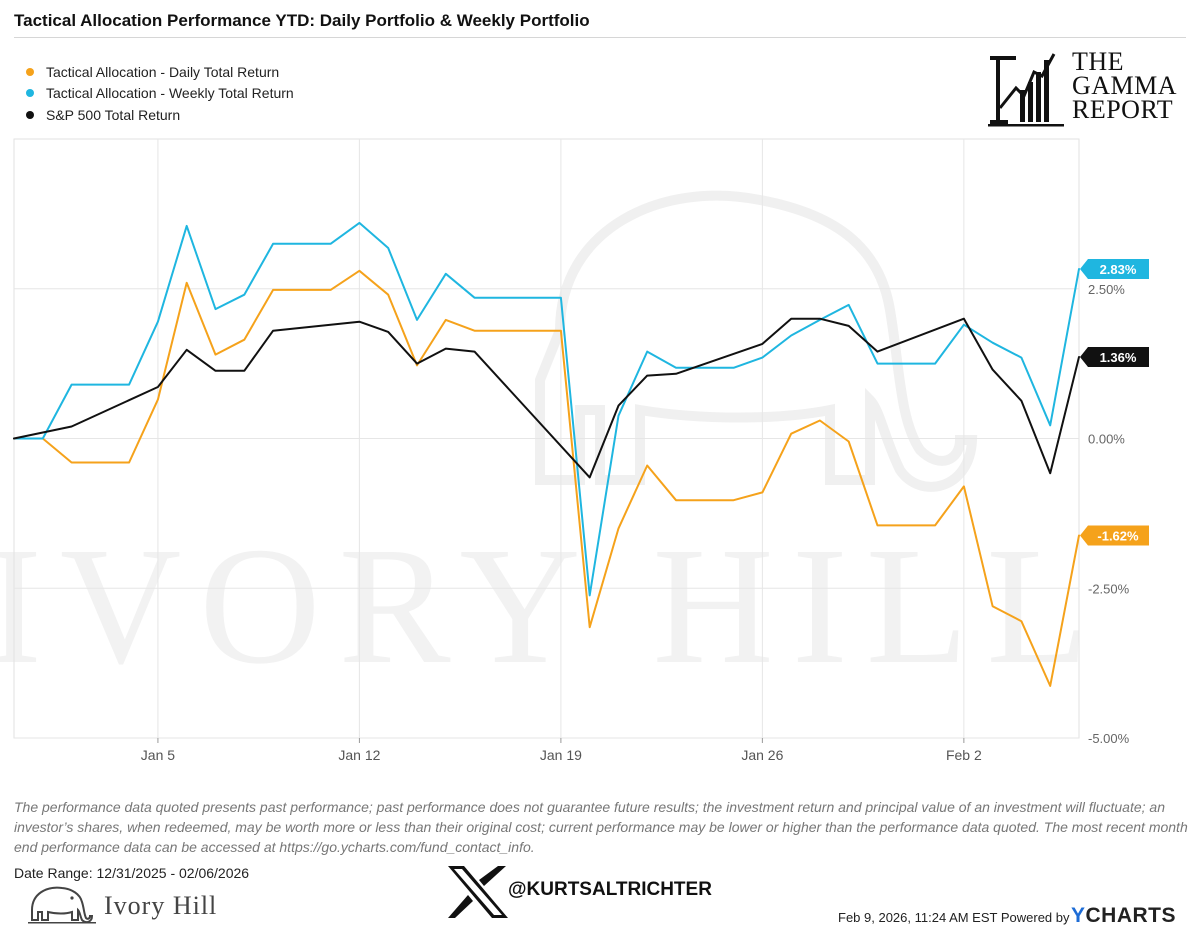 This screenshot has height=936, width=1200. What do you see at coordinates (1118, 269) in the screenshot?
I see `end-label-weekly-text: 2.83%` at bounding box center [1118, 269].